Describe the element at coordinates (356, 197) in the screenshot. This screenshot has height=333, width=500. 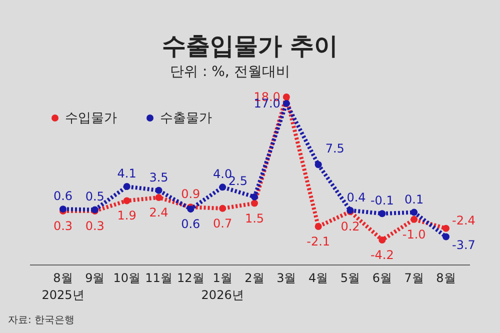
I see `data-label: 0.4` at that location.